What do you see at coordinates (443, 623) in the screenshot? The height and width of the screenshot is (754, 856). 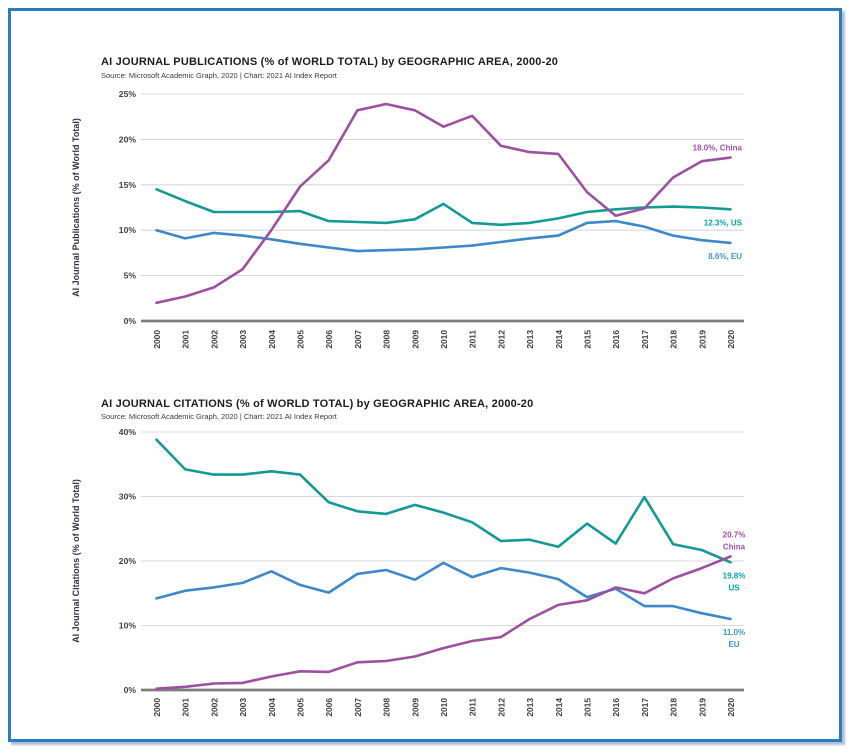 I see `series-line-china` at bounding box center [443, 623].